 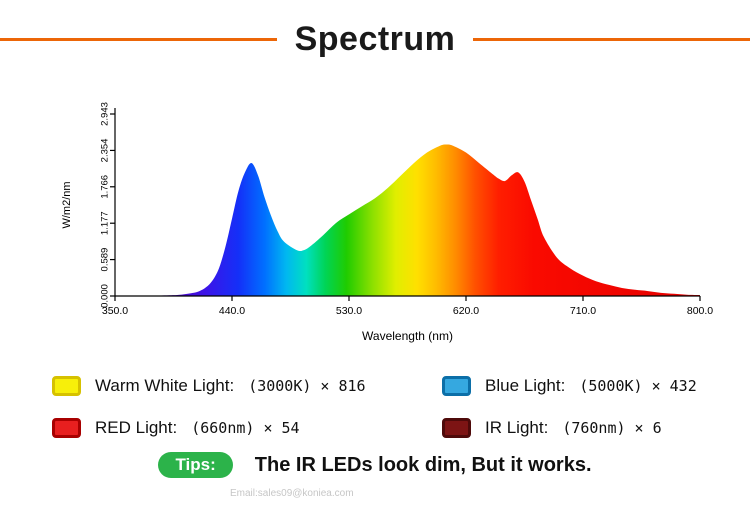 I want to click on y-tick-label: 2.943, so click(x=104, y=114).